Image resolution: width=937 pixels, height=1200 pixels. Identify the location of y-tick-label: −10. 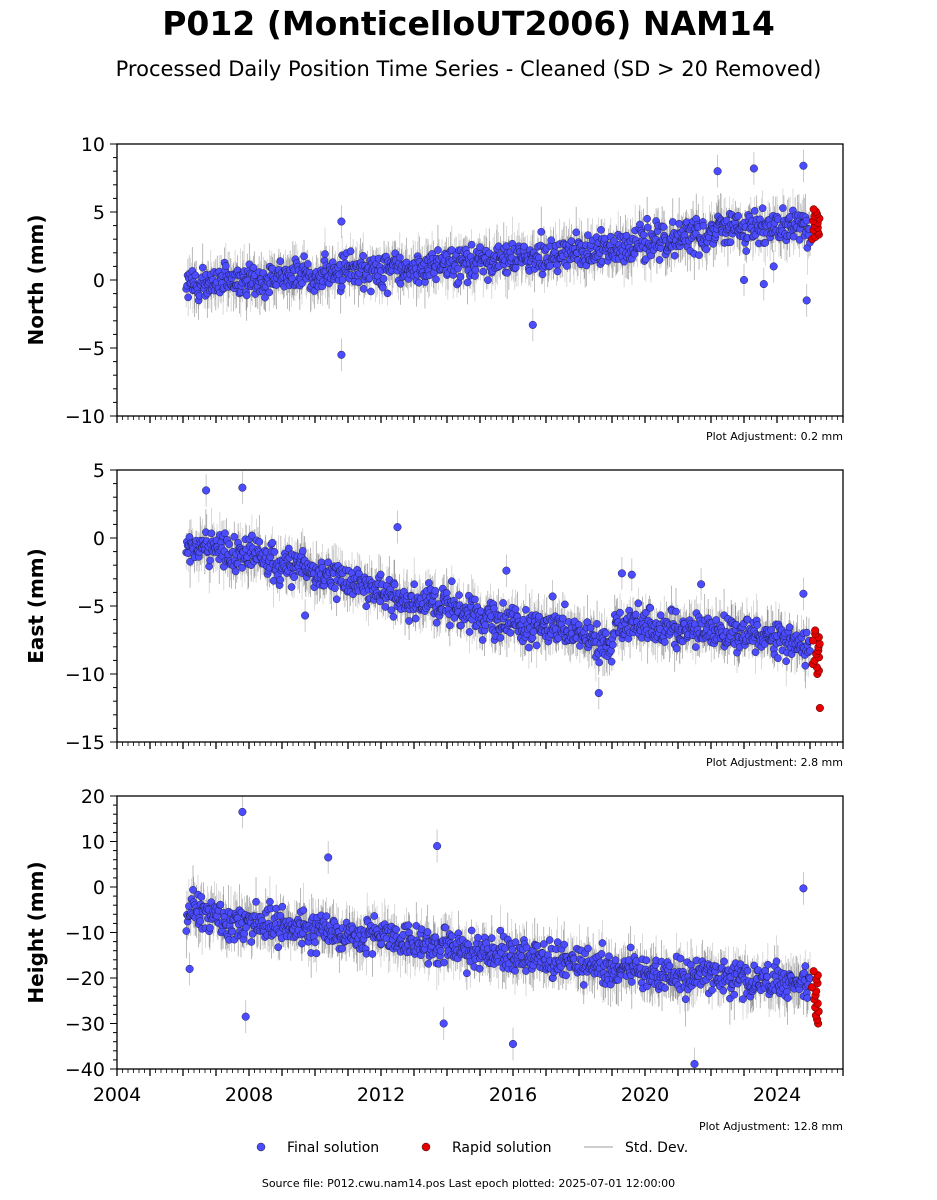
(85, 675).